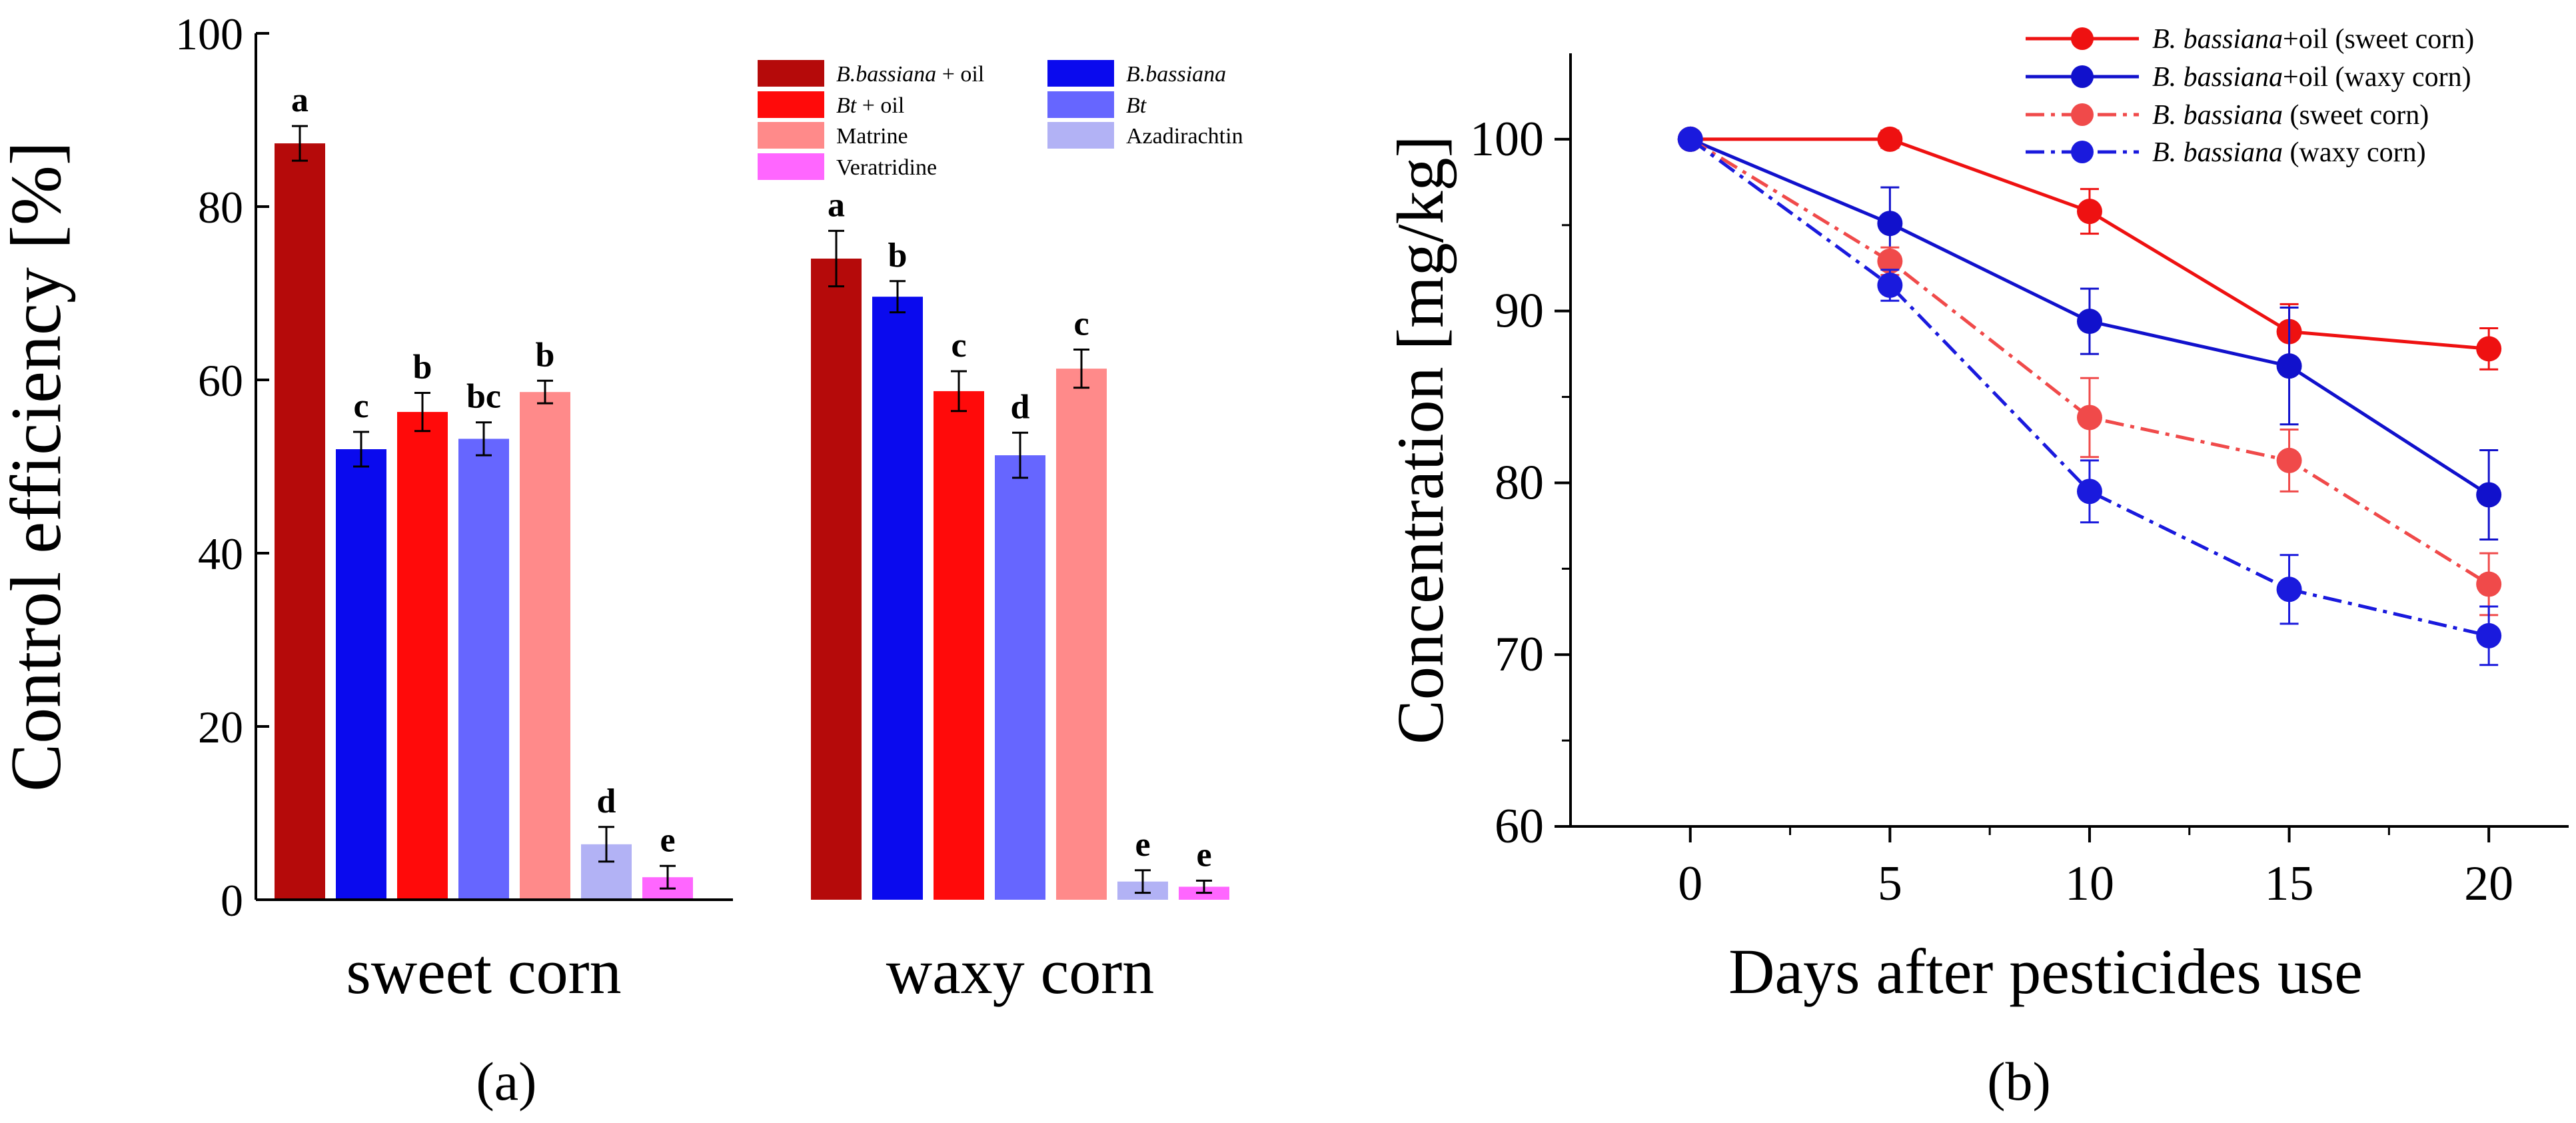 The image size is (2576, 1123). I want to click on legend-entry: B. bassiana (sweet corn), so click(2290, 115).